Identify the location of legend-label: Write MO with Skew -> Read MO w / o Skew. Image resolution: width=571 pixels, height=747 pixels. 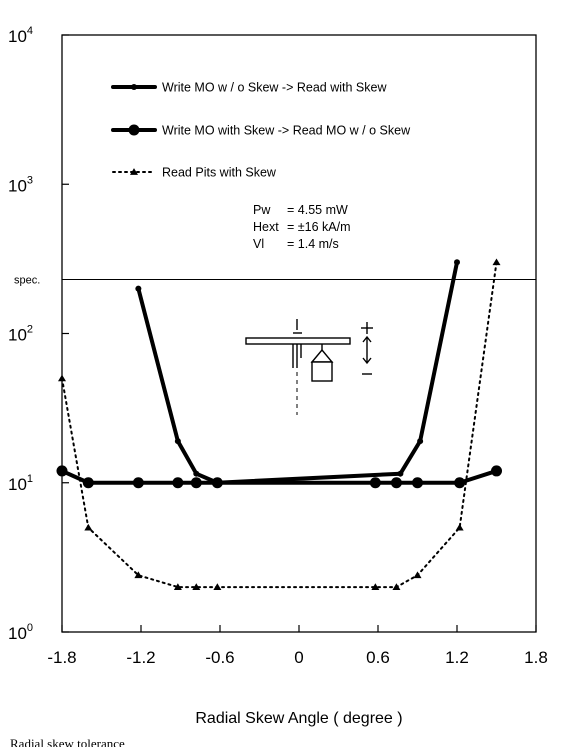
(286, 131).